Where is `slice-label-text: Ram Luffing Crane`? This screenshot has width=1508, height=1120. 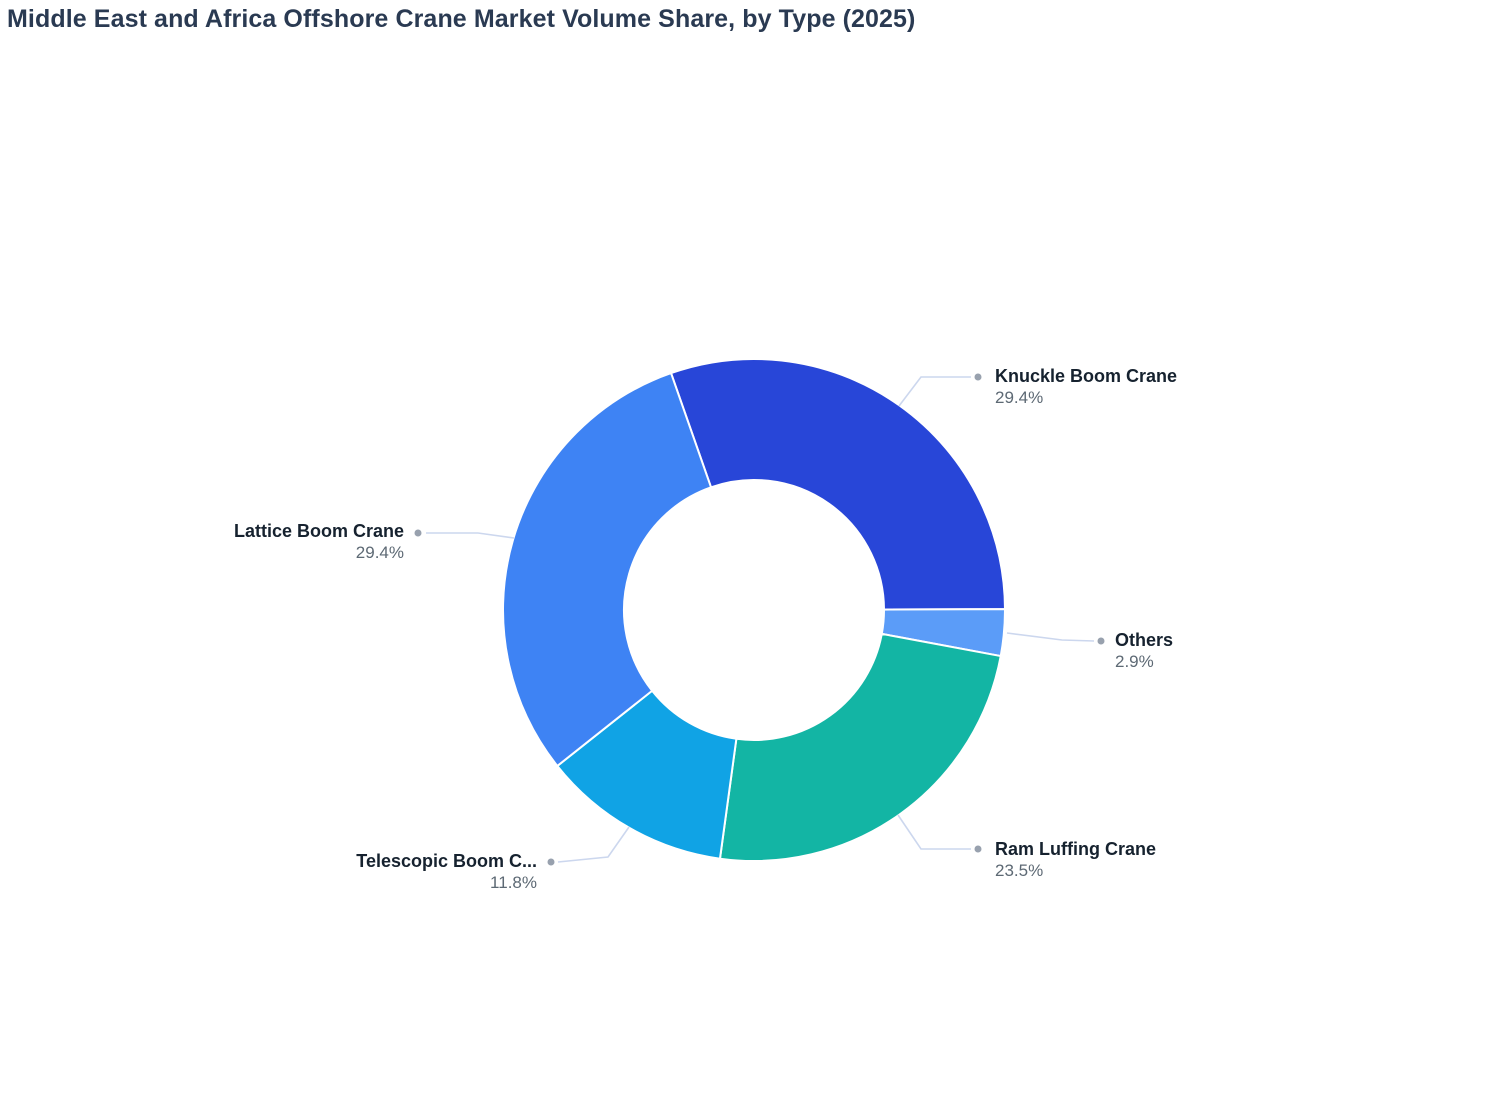
slice-label-text: Ram Luffing Crane is located at coordinates (1076, 849).